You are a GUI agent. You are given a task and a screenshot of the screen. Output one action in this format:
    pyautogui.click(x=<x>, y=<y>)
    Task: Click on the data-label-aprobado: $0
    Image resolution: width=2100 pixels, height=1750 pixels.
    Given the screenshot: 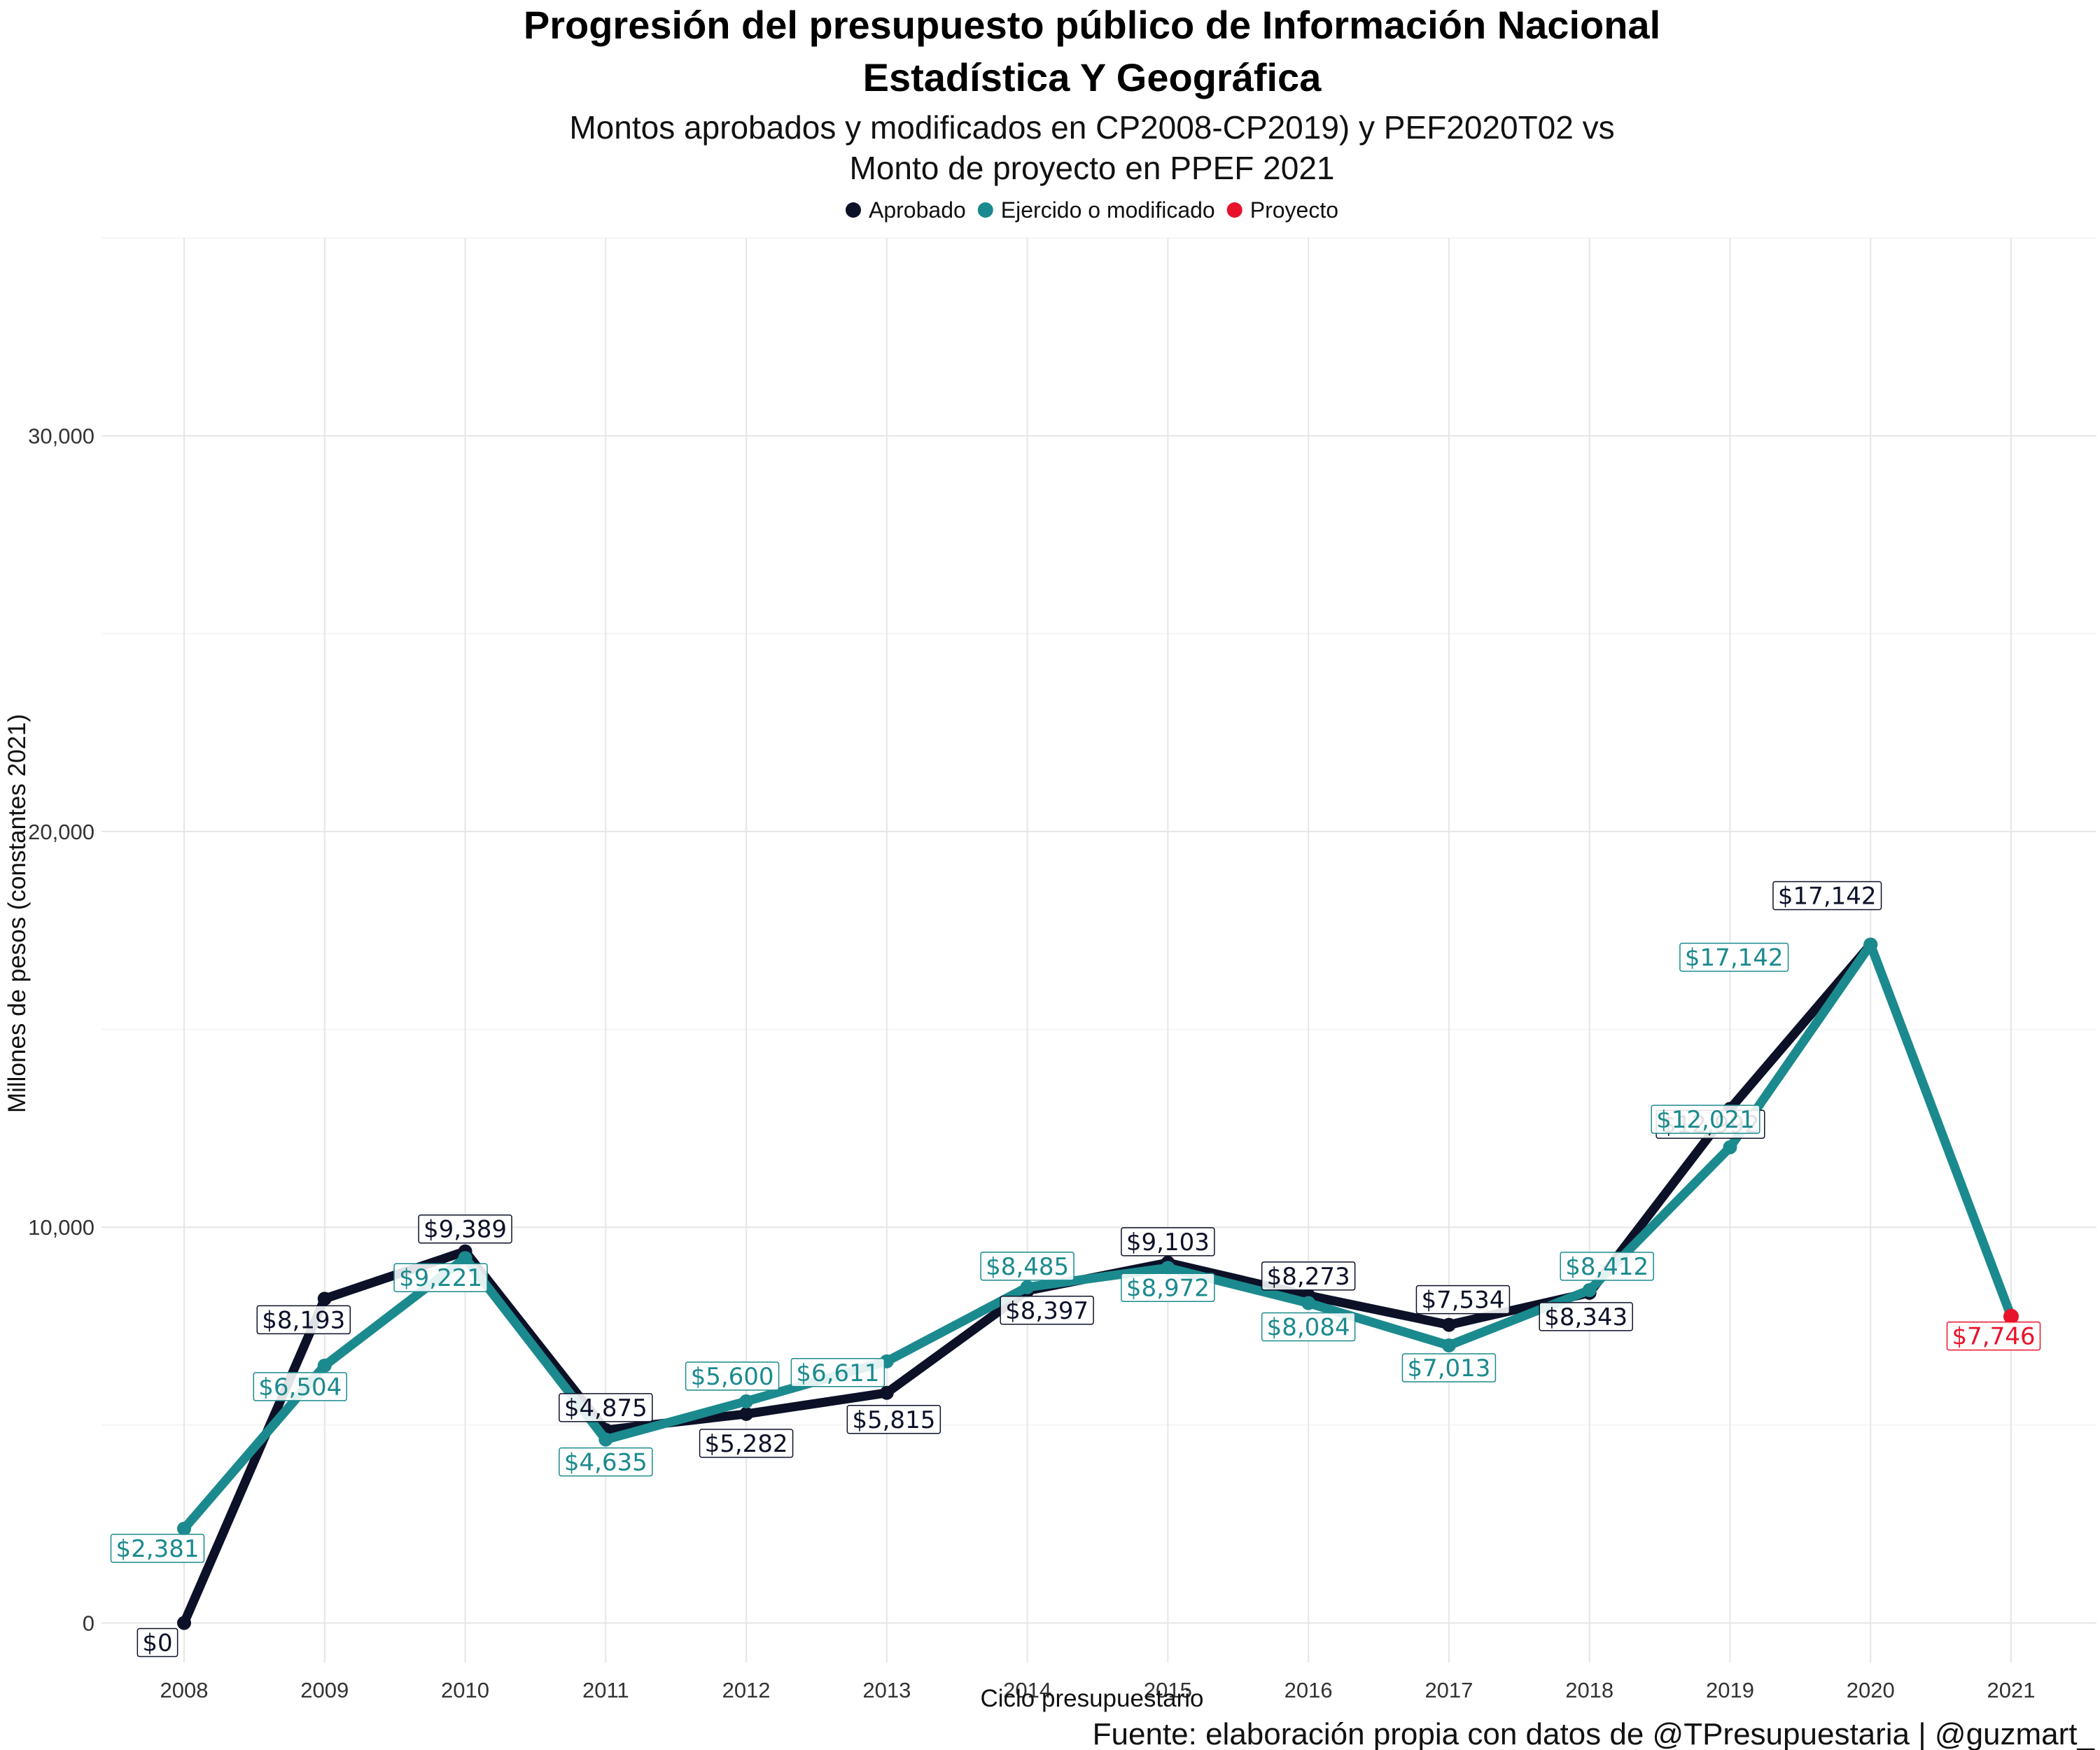 What is the action you would take?
    pyautogui.click(x=157, y=1643)
    